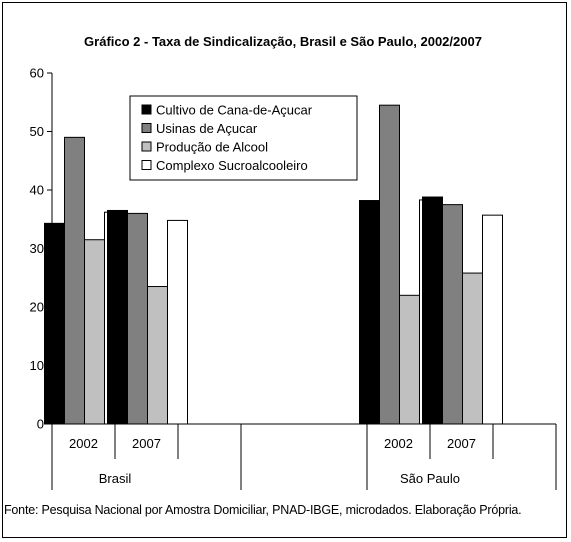 This screenshot has width=571, height=542. I want to click on legend-box, so click(243, 138).